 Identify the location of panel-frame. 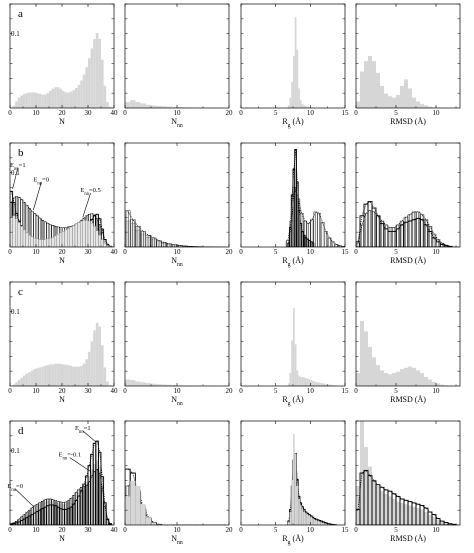
(408, 195).